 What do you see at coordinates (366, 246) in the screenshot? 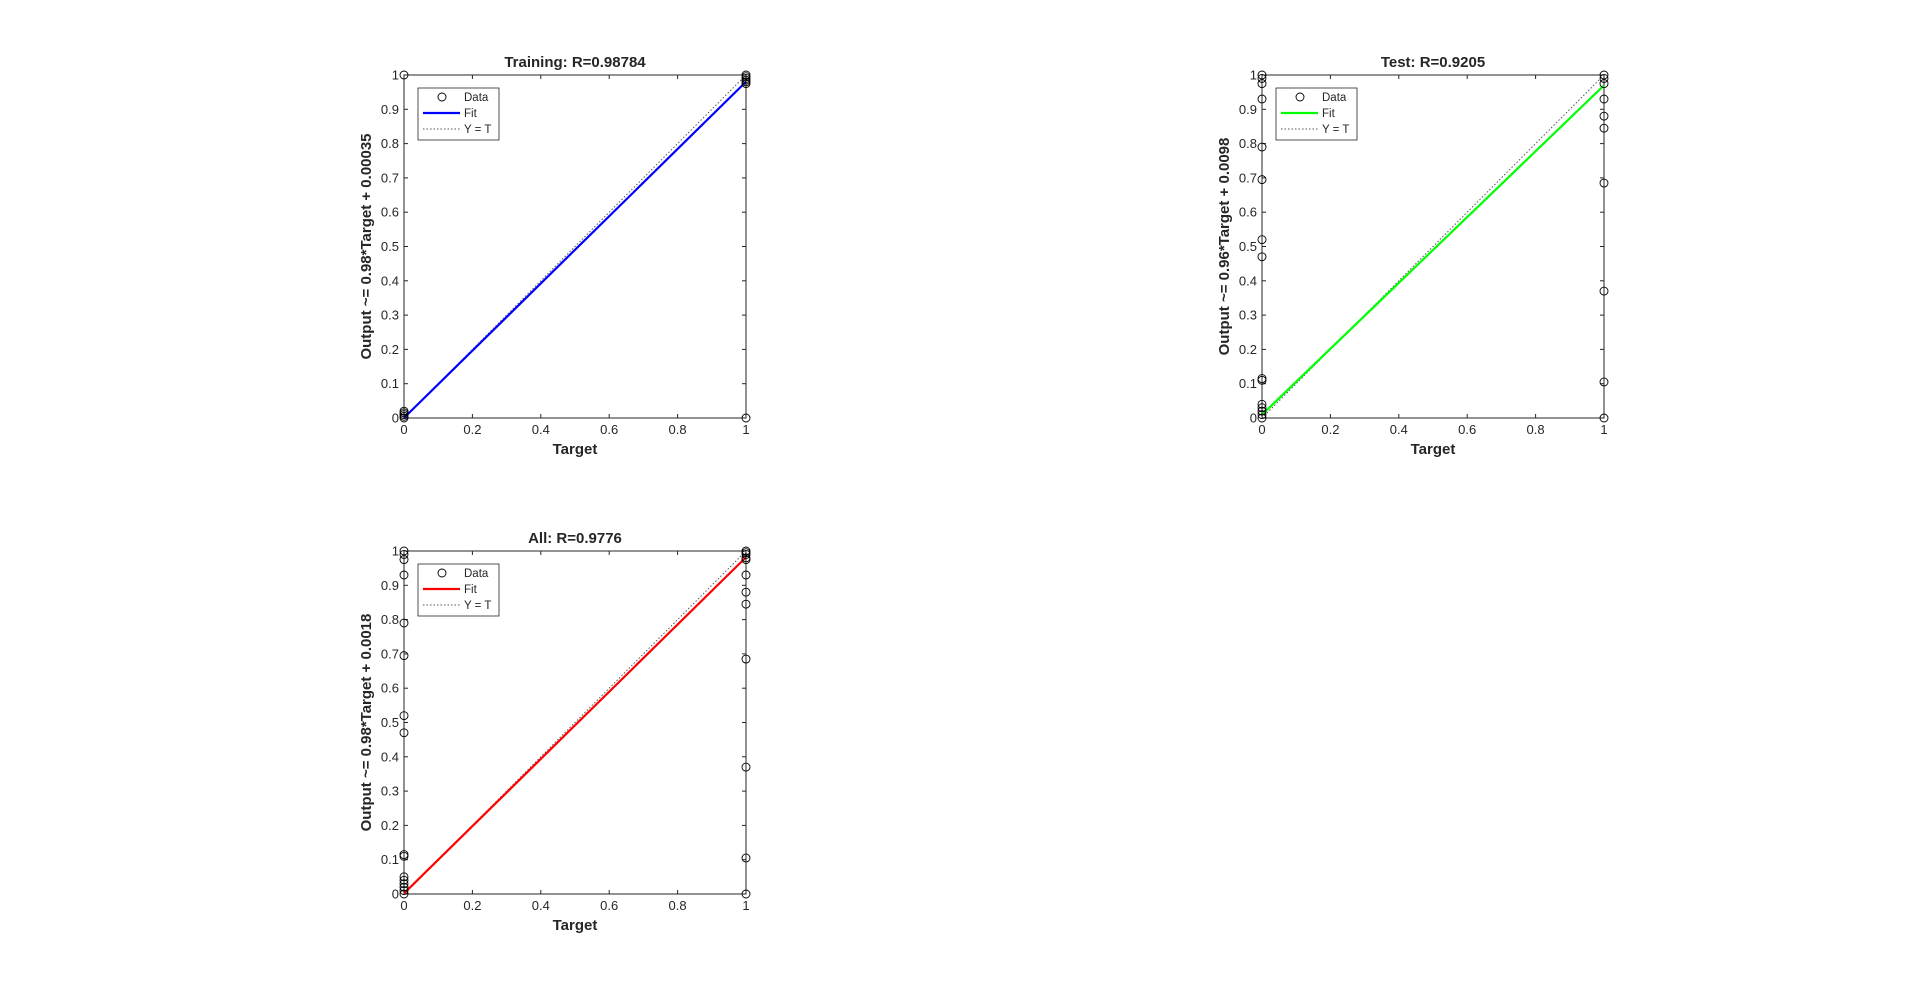
I see `y-axis-label: Output ~= 0.98*Target + 0.00035` at bounding box center [366, 246].